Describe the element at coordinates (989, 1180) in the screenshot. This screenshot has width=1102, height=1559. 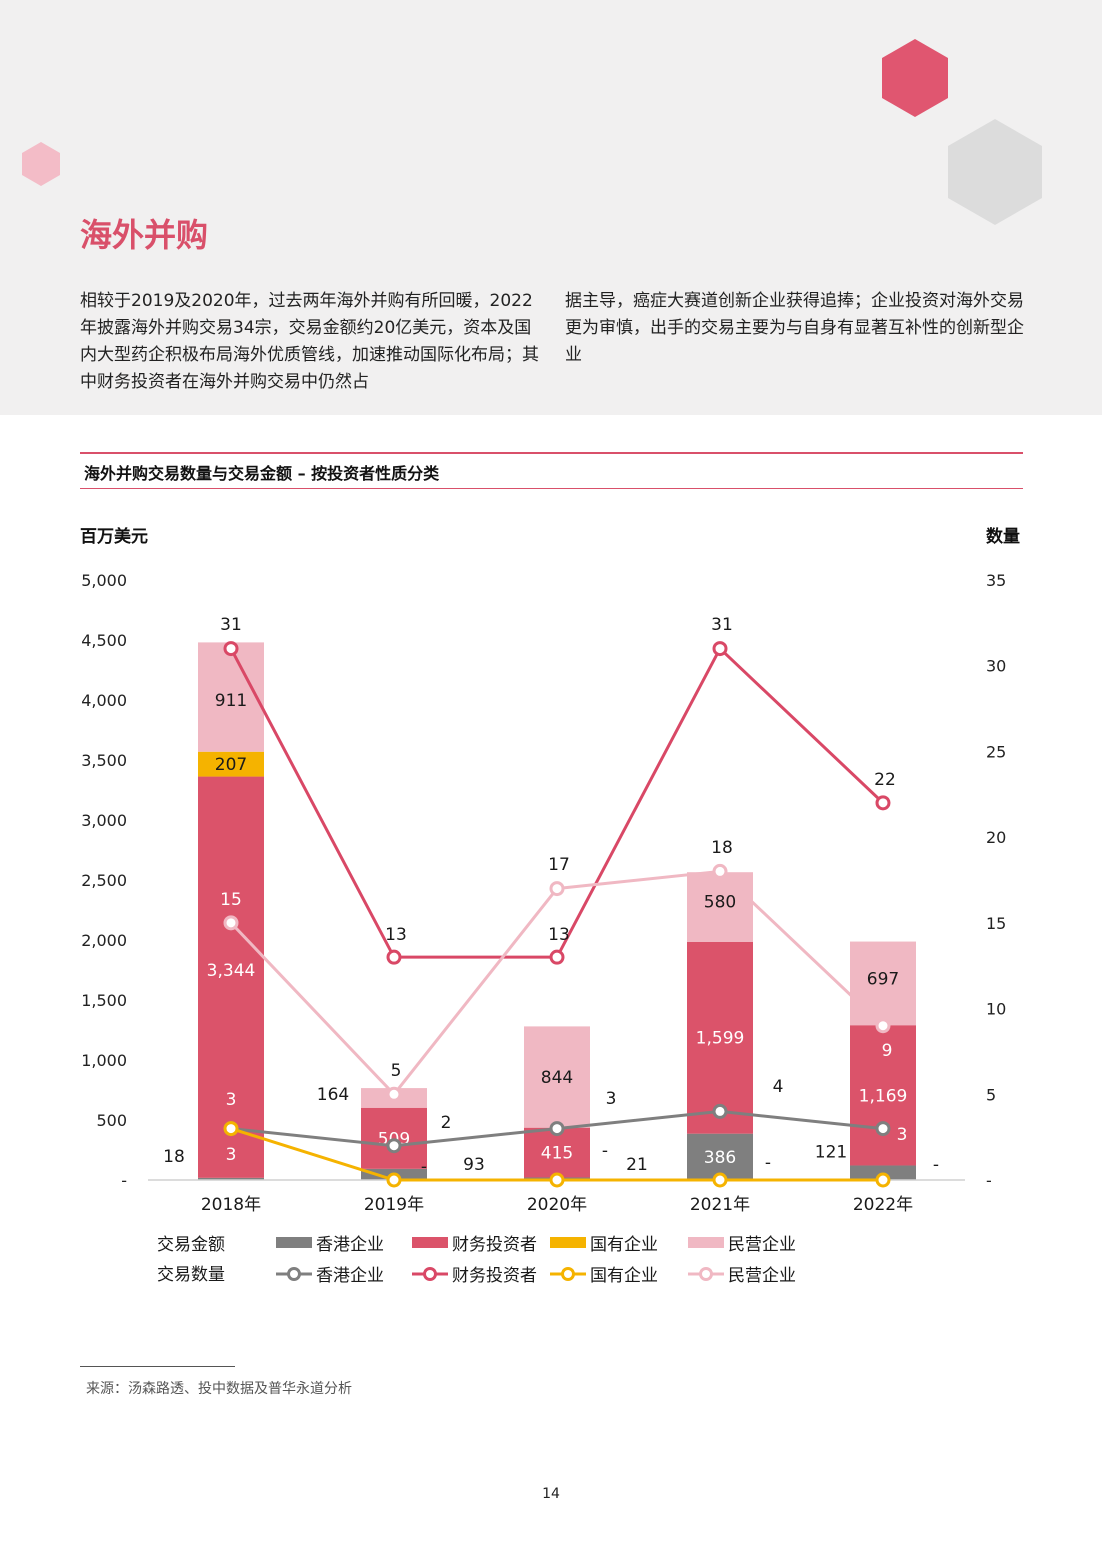
I see `right-tick-label: -` at that location.